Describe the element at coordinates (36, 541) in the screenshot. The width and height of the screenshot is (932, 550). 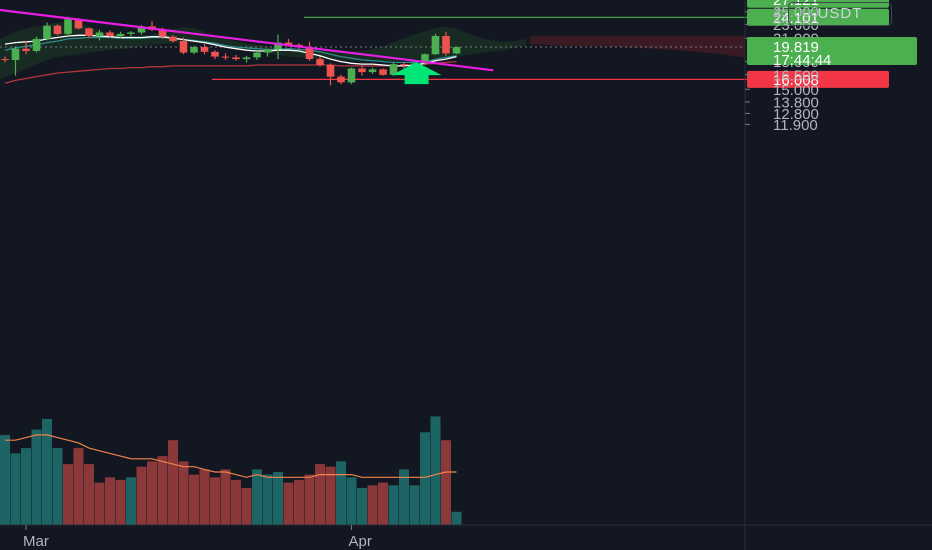
I see `time-tick-label: Mar` at that location.